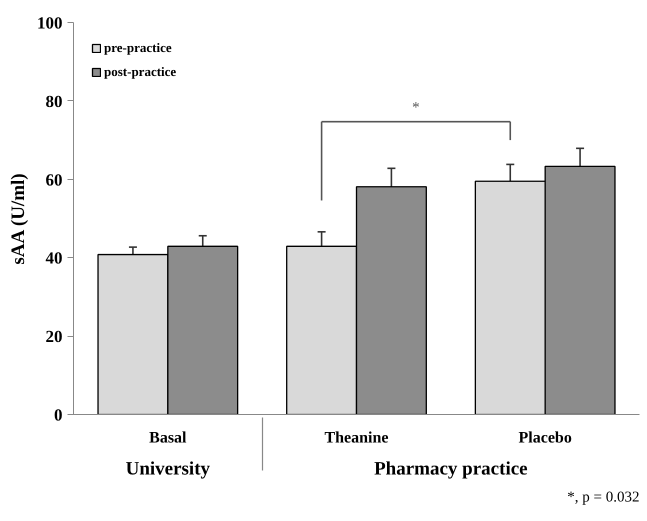  Describe the element at coordinates (54, 336) in the screenshot. I see `y-tick-label: 20` at that location.